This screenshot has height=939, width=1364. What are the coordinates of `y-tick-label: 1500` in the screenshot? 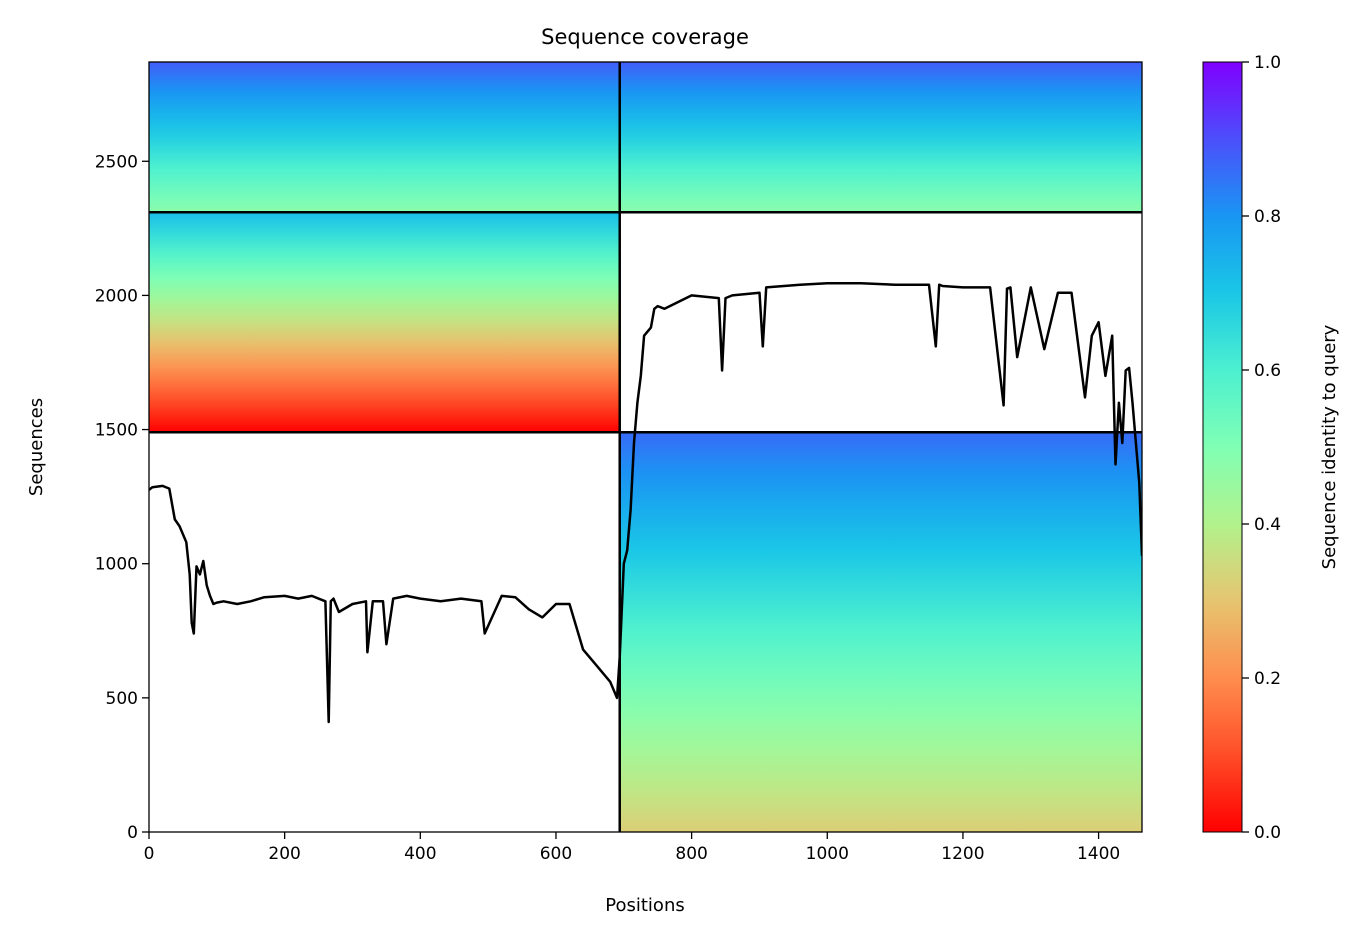 It's located at (116, 431).